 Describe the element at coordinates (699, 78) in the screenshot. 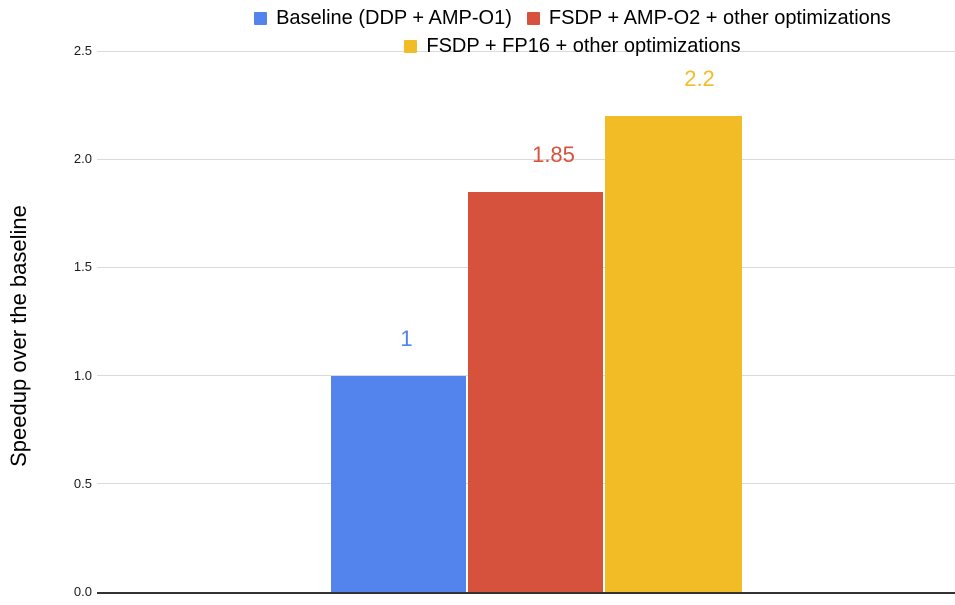

I see `bar-data-label-2: 2.2` at that location.